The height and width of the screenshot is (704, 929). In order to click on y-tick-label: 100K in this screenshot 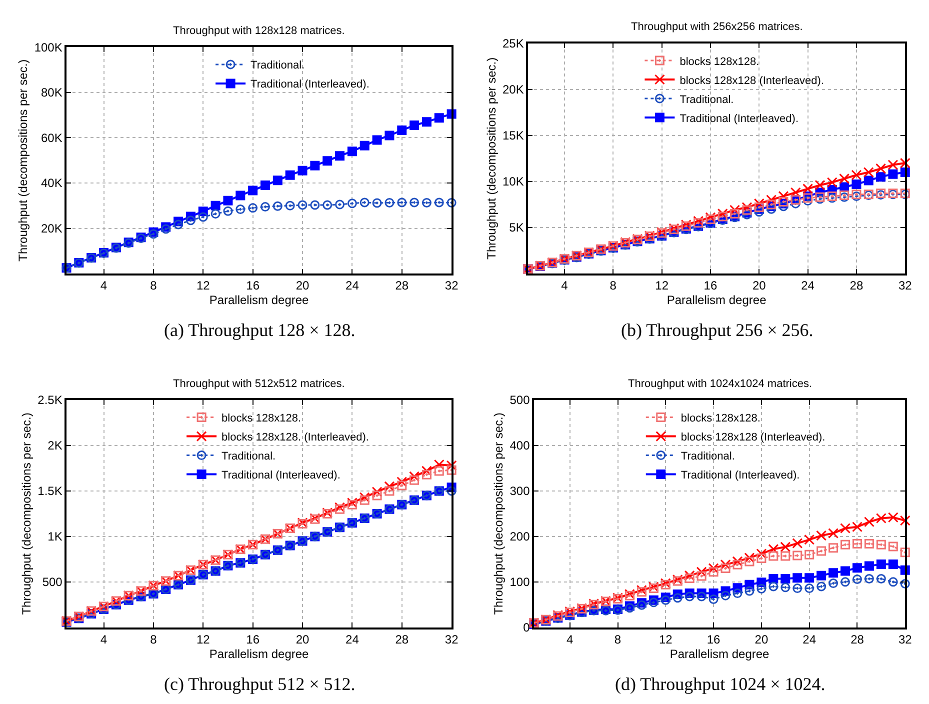, I will do `click(48, 47)`.